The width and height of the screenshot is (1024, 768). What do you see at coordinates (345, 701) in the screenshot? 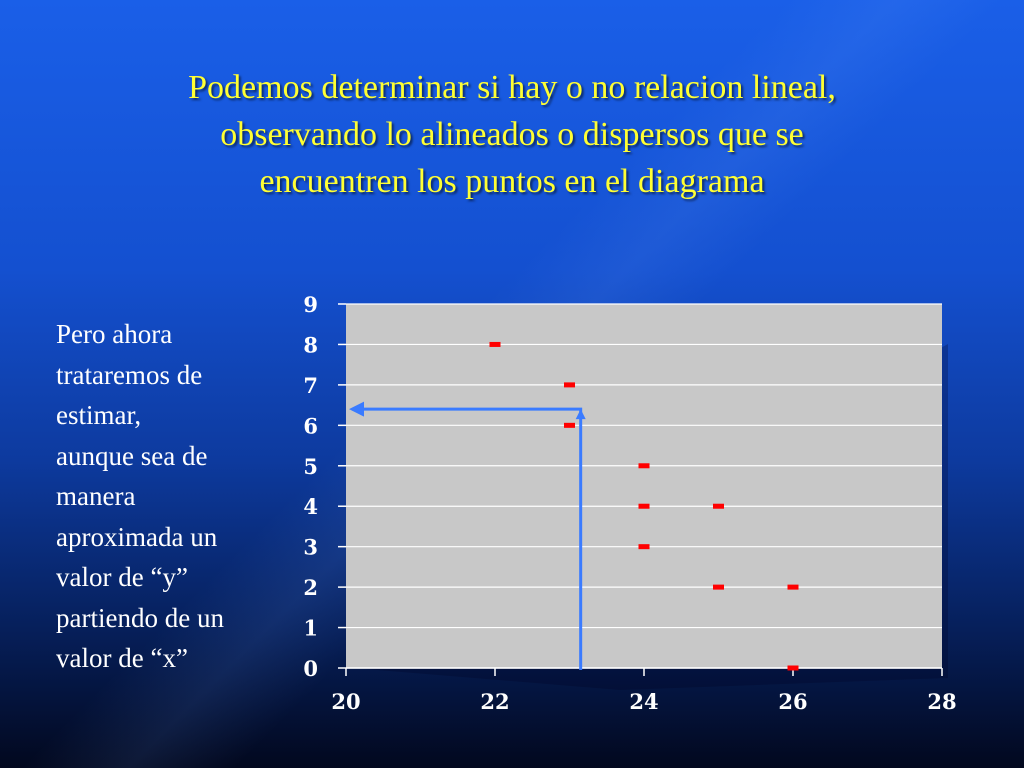
I see `x-tick-label: 20` at bounding box center [345, 701].